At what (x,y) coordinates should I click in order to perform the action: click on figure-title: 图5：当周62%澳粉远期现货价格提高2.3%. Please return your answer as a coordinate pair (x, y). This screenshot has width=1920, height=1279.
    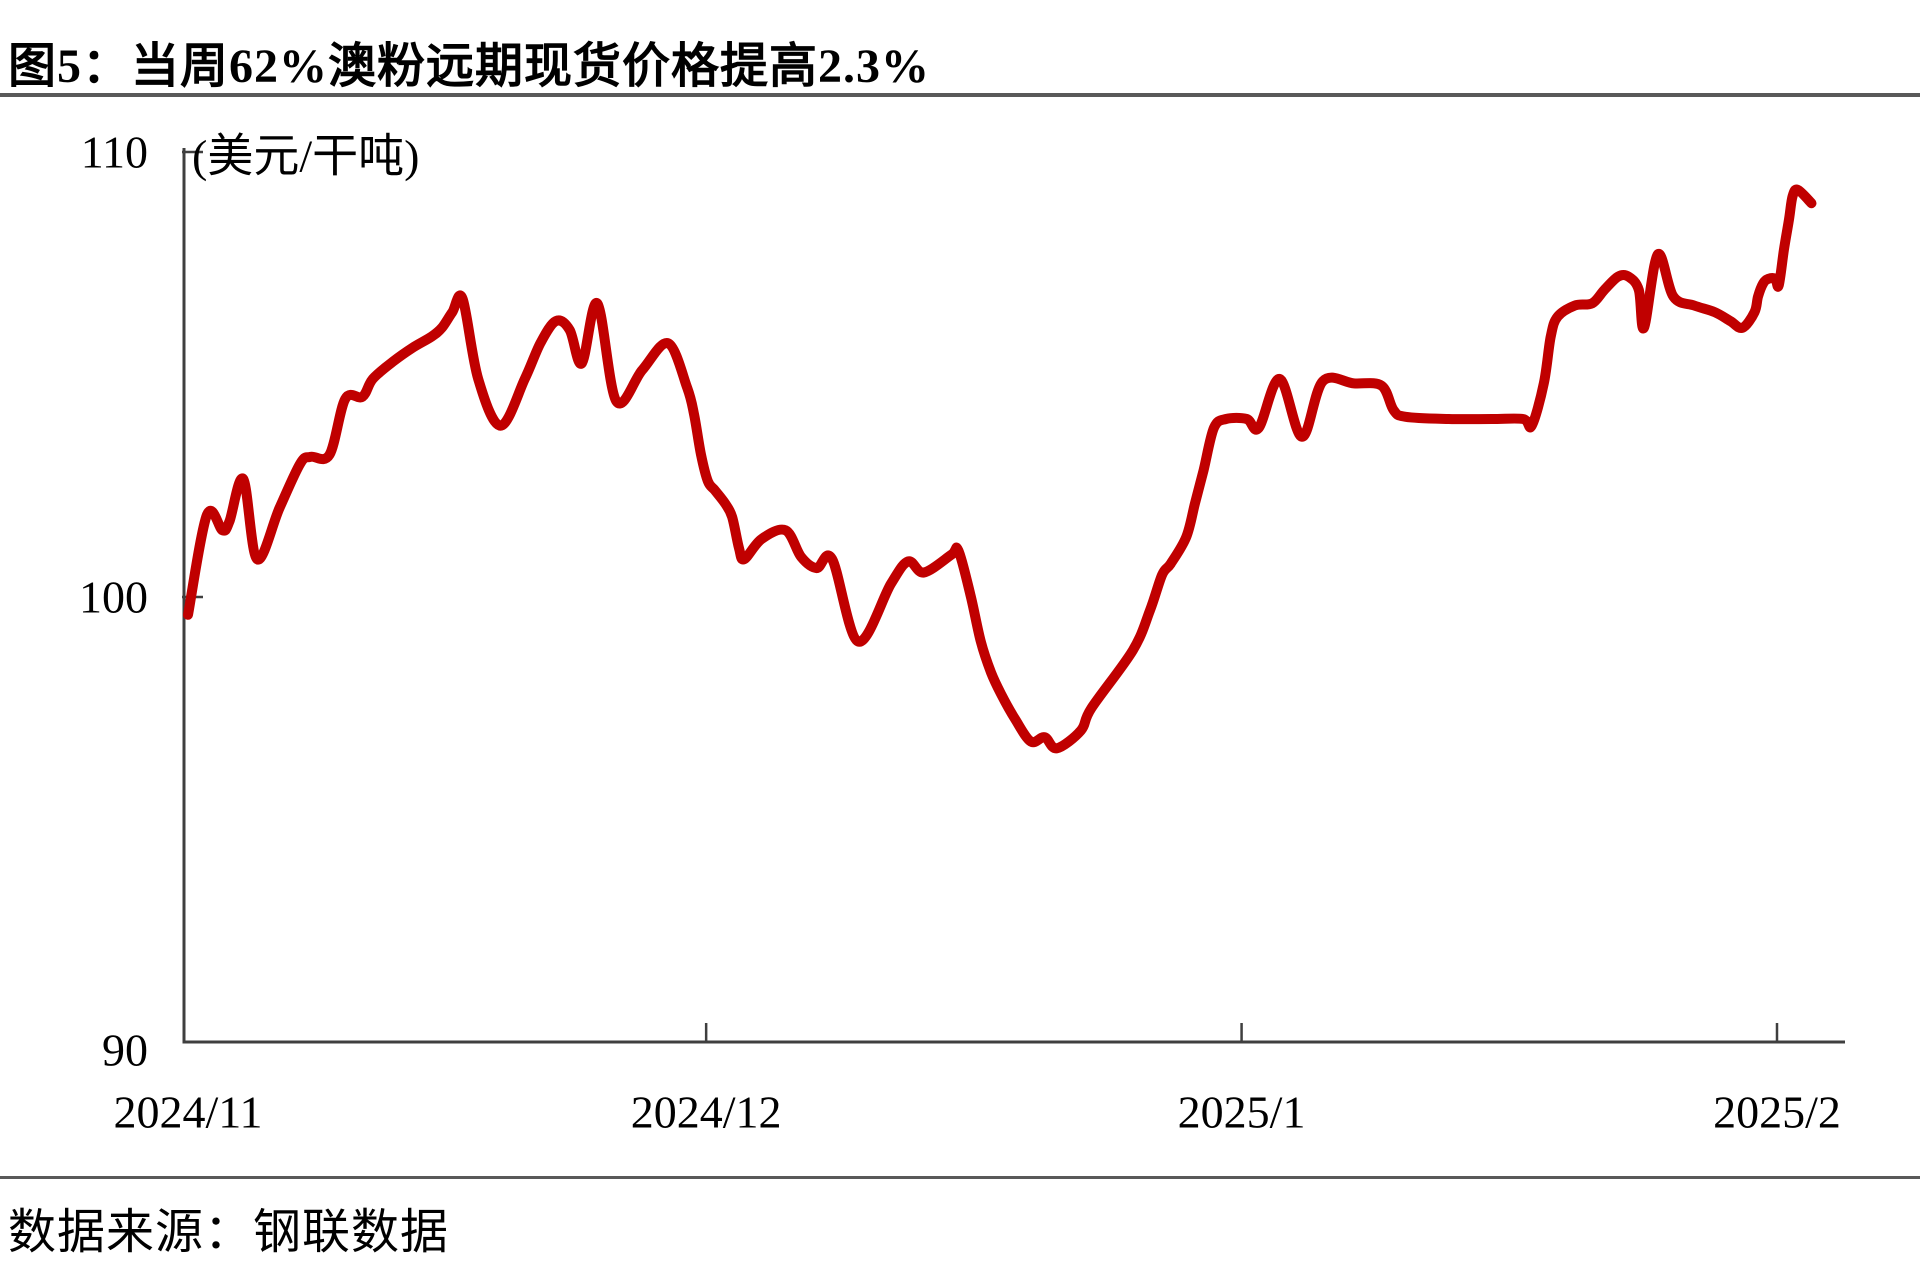
    Looking at the image, I should click on (469, 66).